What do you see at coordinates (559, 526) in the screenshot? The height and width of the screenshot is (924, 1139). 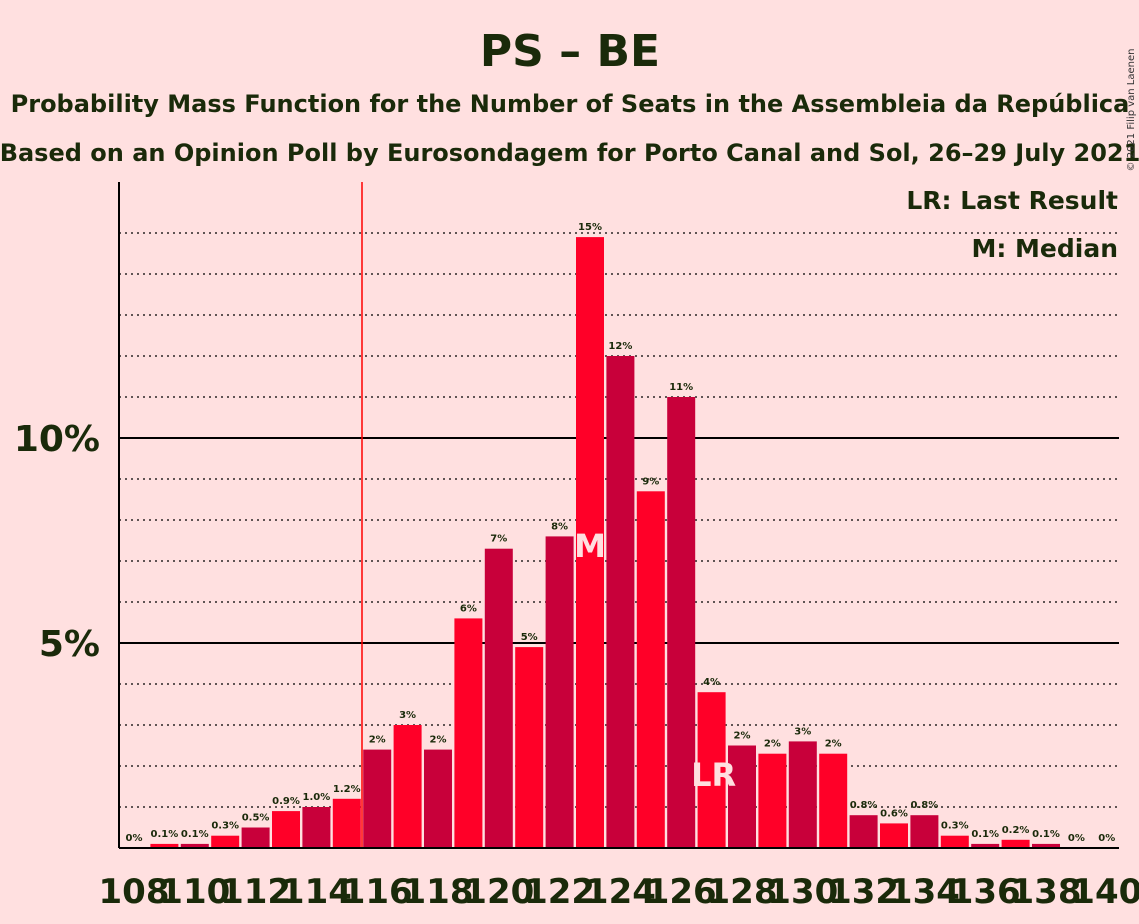 I see `bar-value-label: 8%` at bounding box center [559, 526].